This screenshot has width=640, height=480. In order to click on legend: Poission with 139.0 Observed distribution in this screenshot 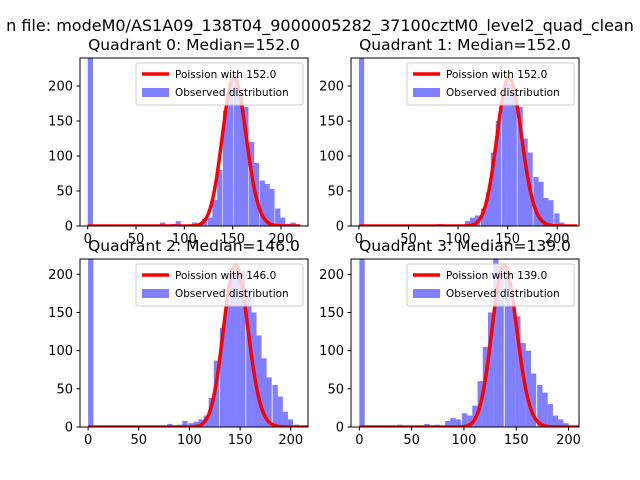, I will do `click(490, 285)`.